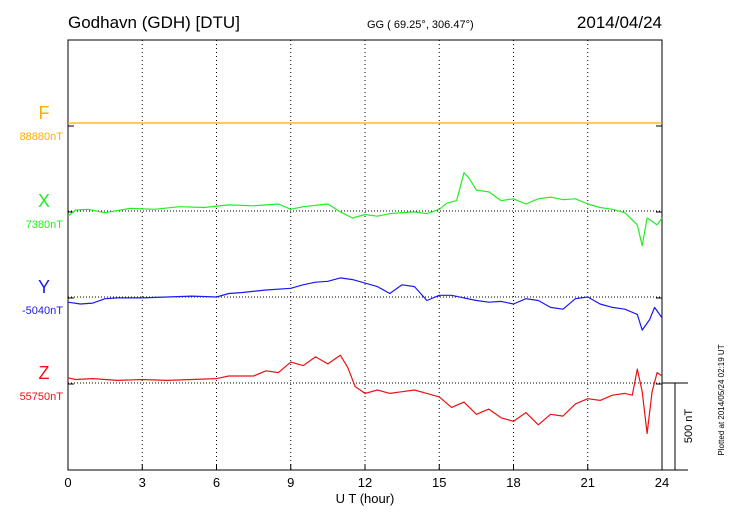 The width and height of the screenshot is (730, 520). Describe the element at coordinates (45, 225) in the screenshot. I see `baseline-value-x: 7380nT` at that location.